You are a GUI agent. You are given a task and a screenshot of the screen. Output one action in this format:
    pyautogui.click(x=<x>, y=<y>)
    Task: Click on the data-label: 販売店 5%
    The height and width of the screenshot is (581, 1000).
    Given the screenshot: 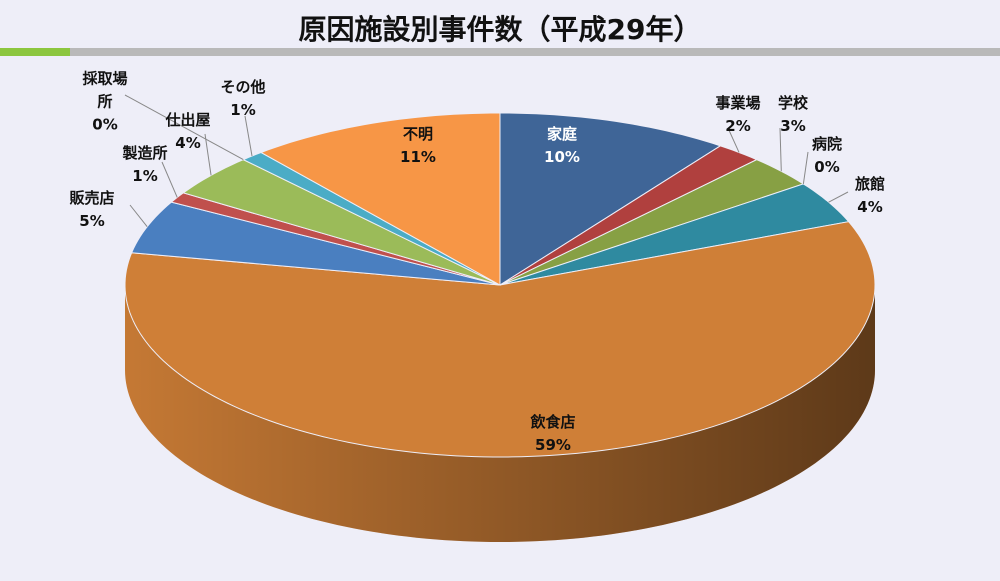 What is the action you would take?
    pyautogui.click(x=91, y=210)
    